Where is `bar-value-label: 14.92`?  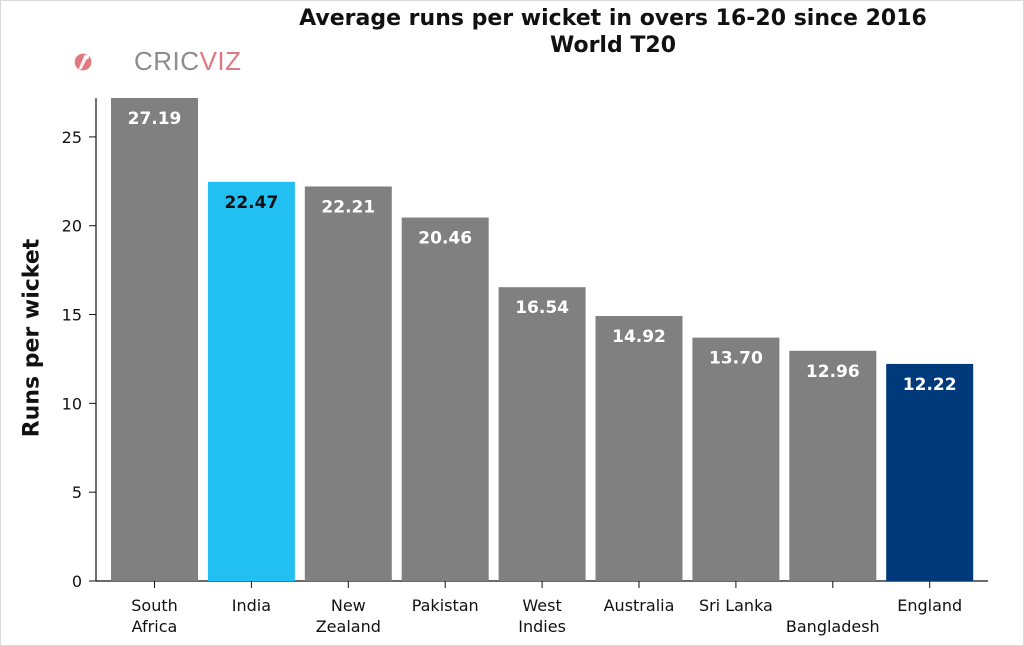
bar-value-label: 14.92 is located at coordinates (639, 337).